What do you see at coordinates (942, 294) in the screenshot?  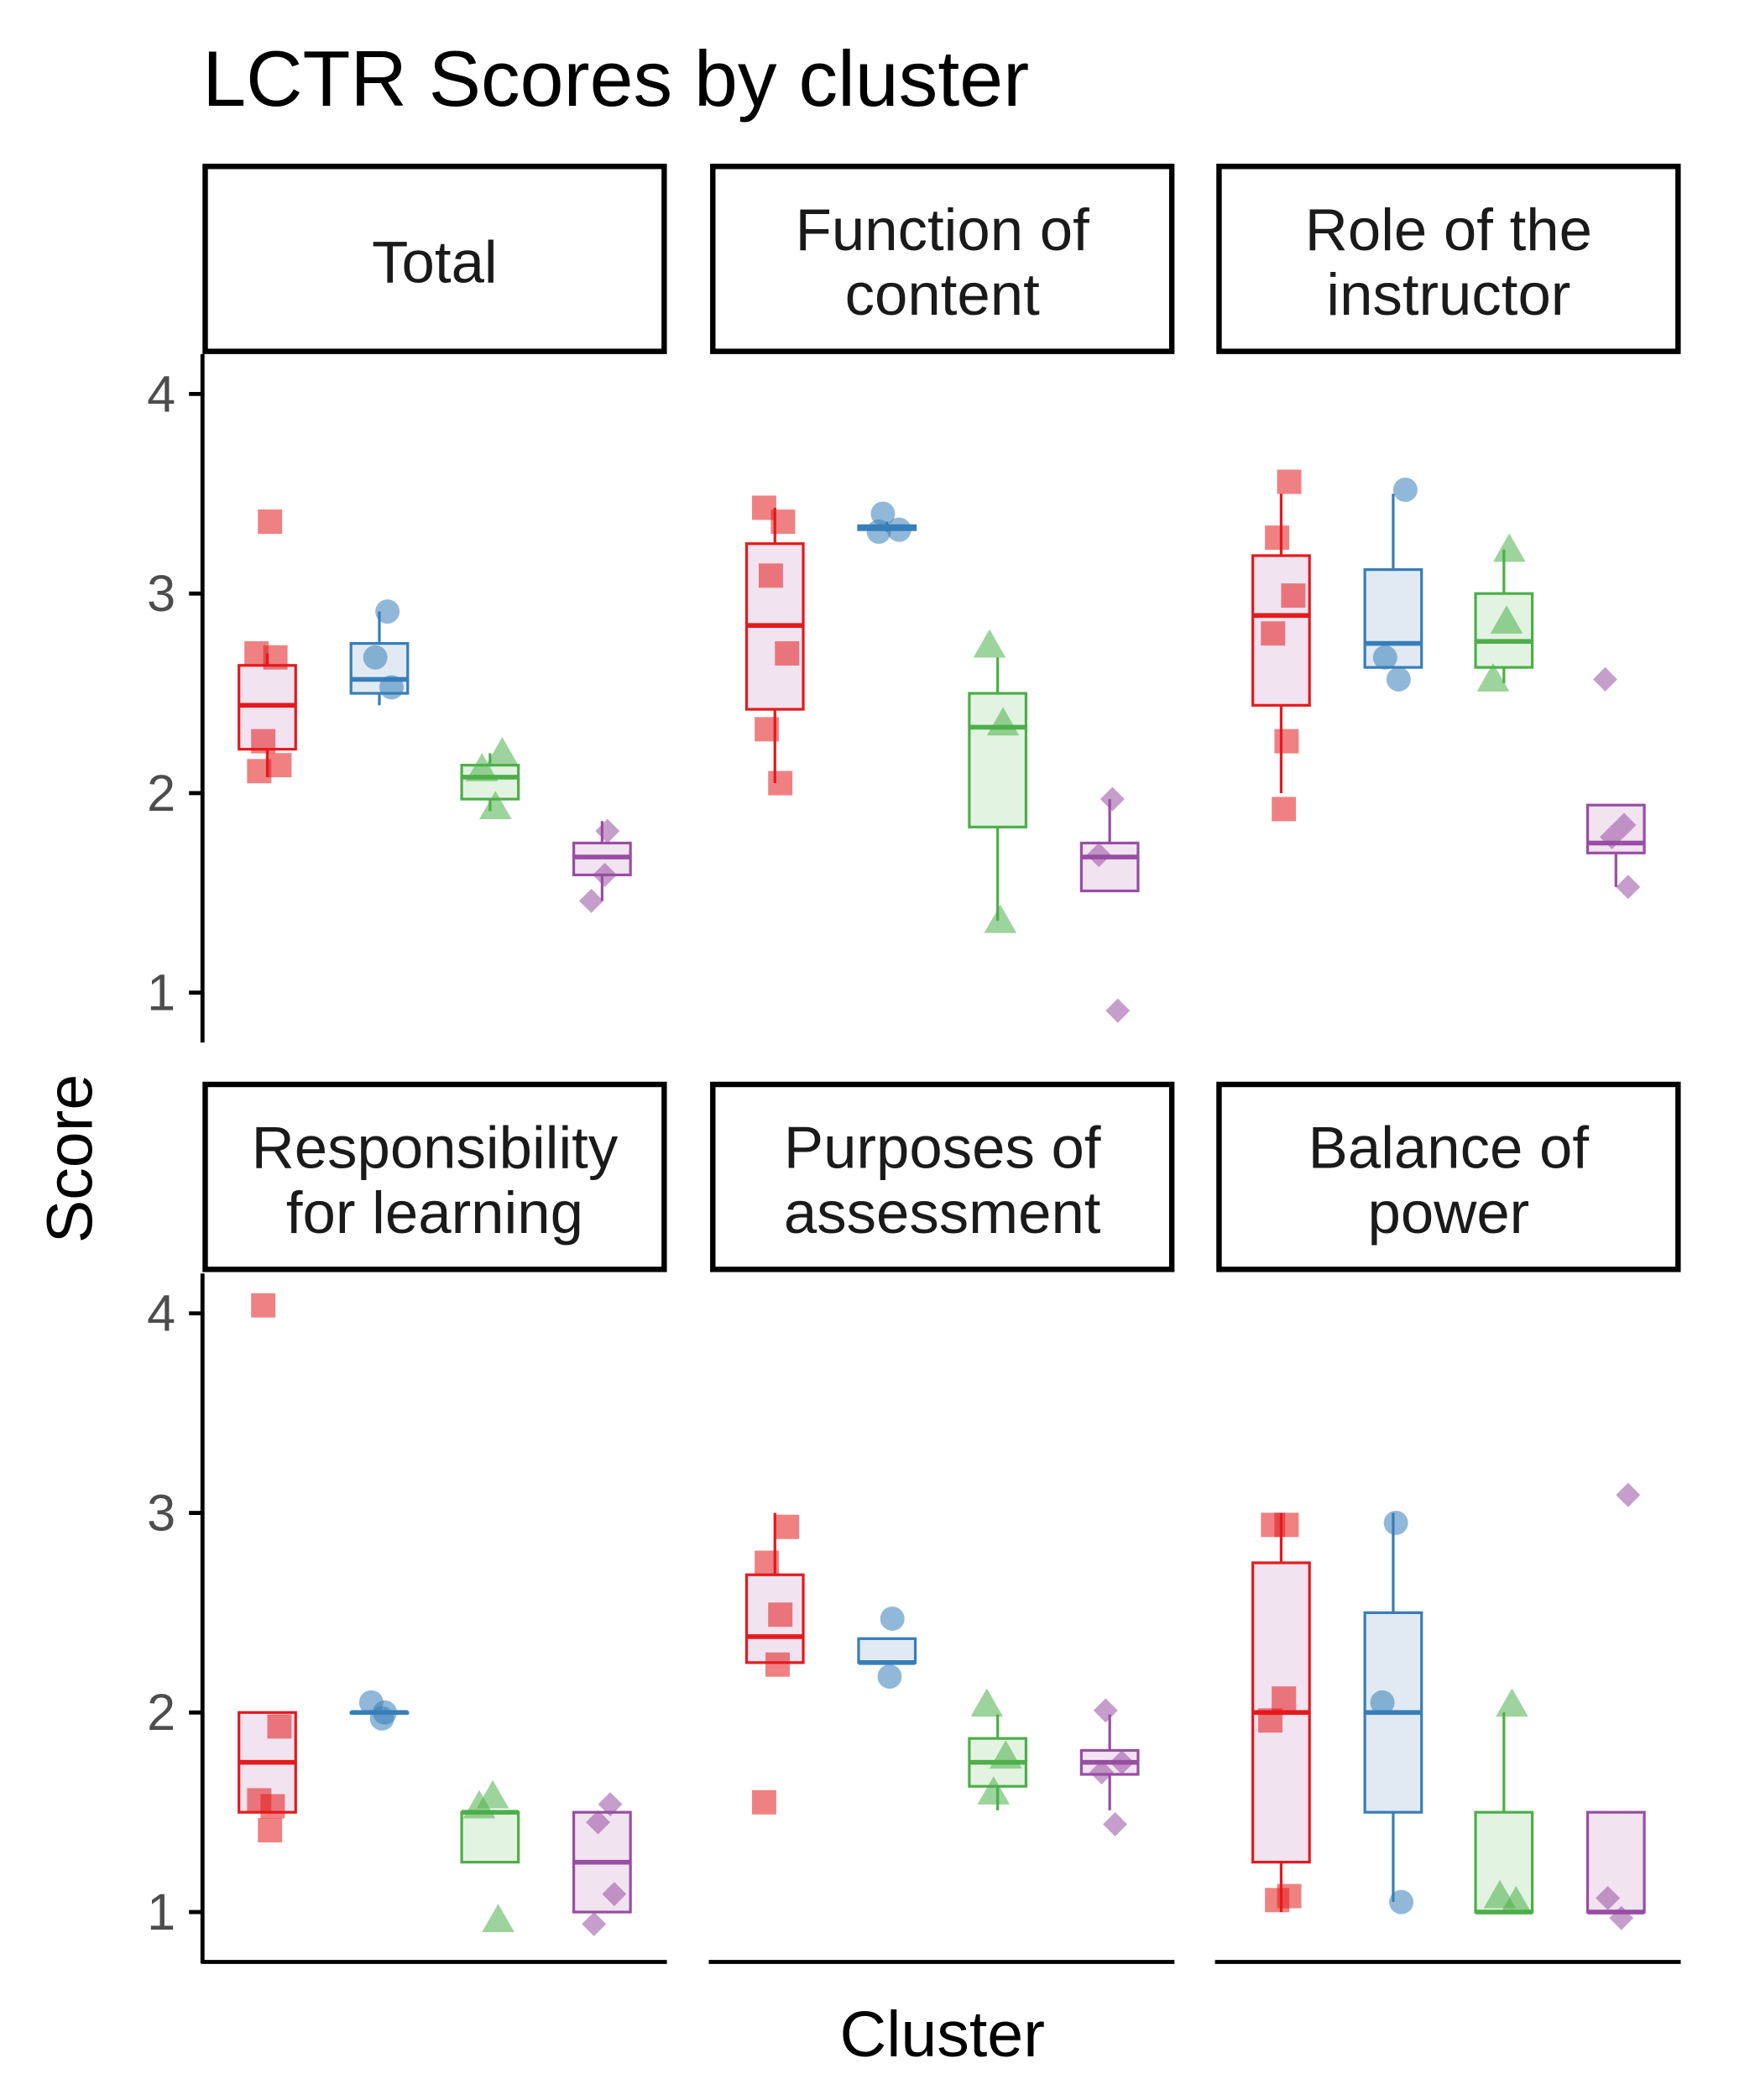 I see `facet-label: content` at bounding box center [942, 294].